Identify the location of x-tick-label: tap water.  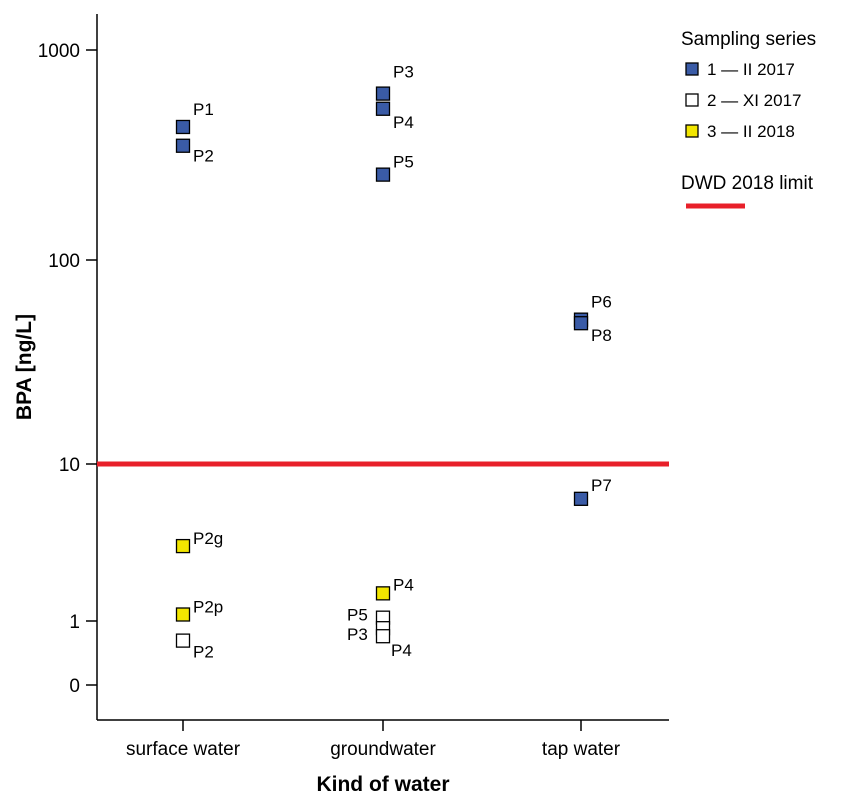
(581, 749).